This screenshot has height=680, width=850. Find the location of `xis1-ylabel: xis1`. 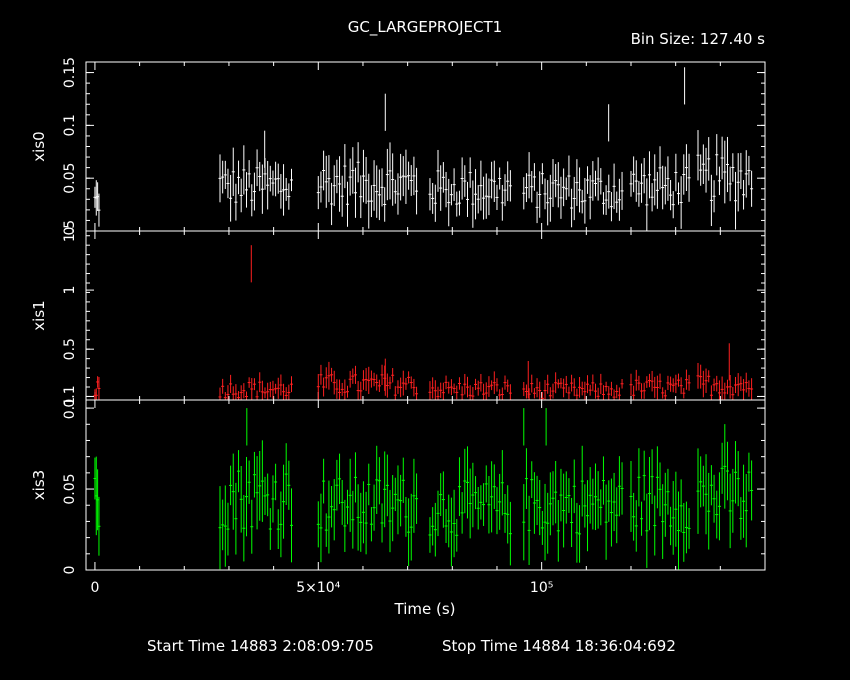

xis1-ylabel: xis1 is located at coordinates (39, 315).